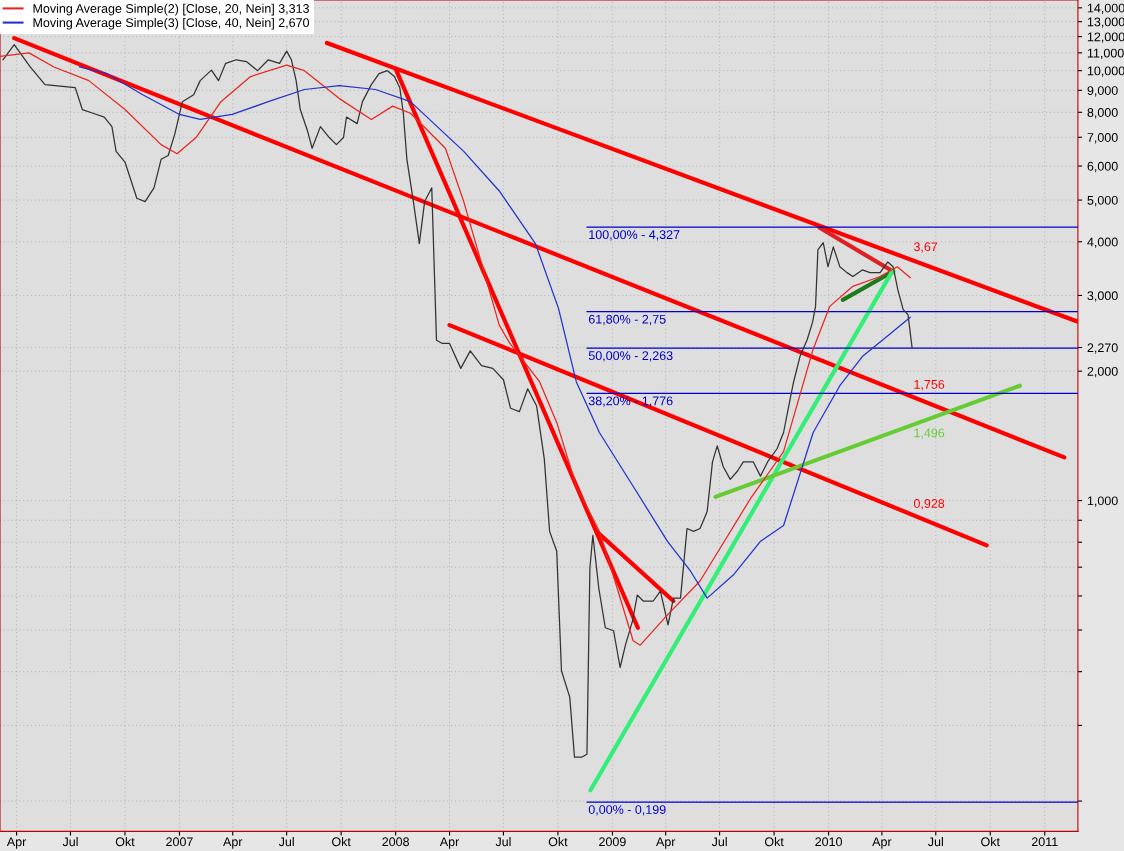  What do you see at coordinates (929, 385) in the screenshot?
I see `annotation: 1,756` at bounding box center [929, 385].